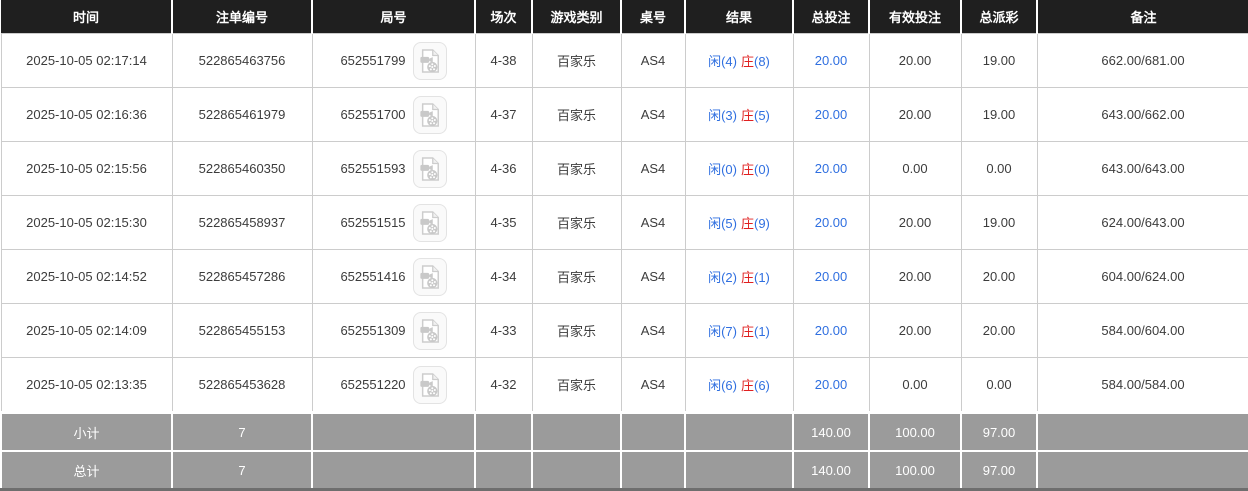 Image resolution: width=1248 pixels, height=491 pixels. Describe the element at coordinates (393, 222) in the screenshot. I see `round-cell: 652551515` at that location.